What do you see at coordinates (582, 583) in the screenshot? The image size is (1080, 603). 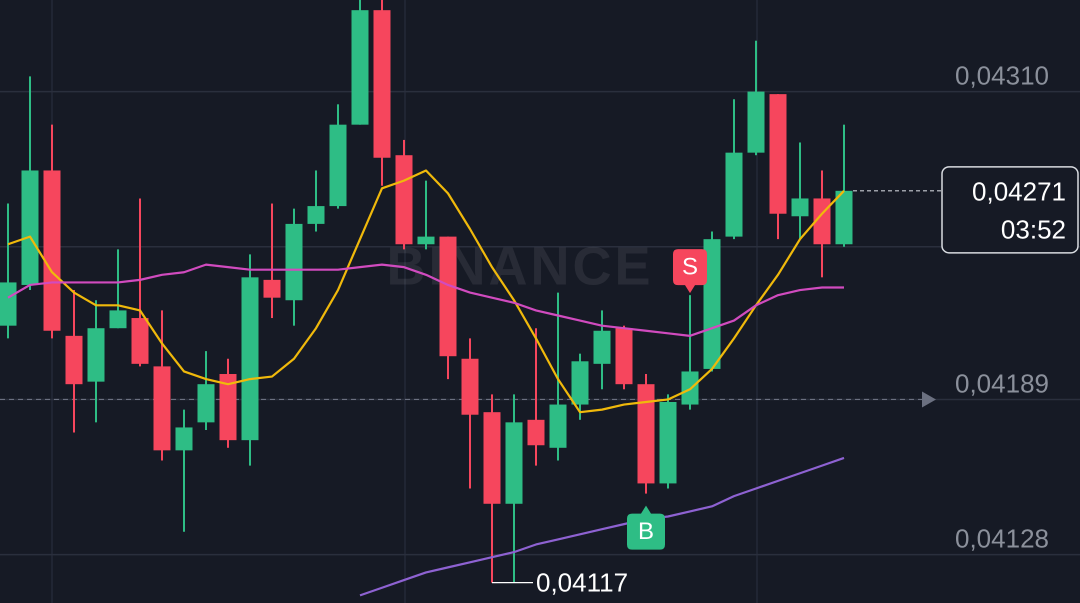 I see `low-label: 0,04117` at bounding box center [582, 583].